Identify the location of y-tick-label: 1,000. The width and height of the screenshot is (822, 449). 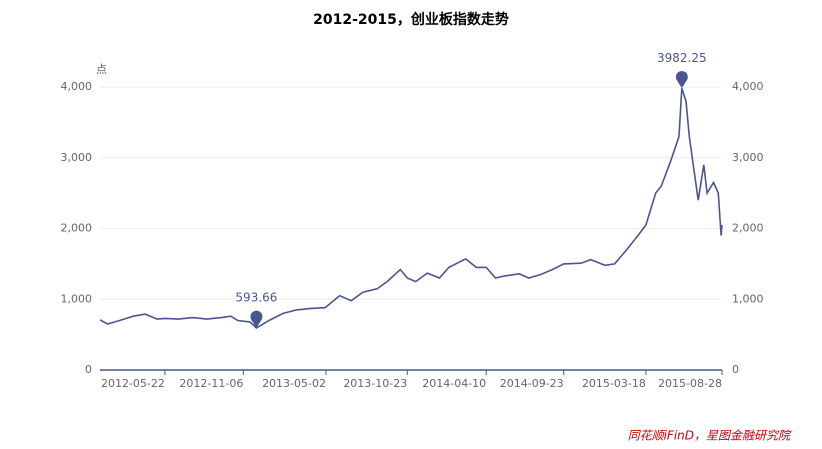
(77, 298).